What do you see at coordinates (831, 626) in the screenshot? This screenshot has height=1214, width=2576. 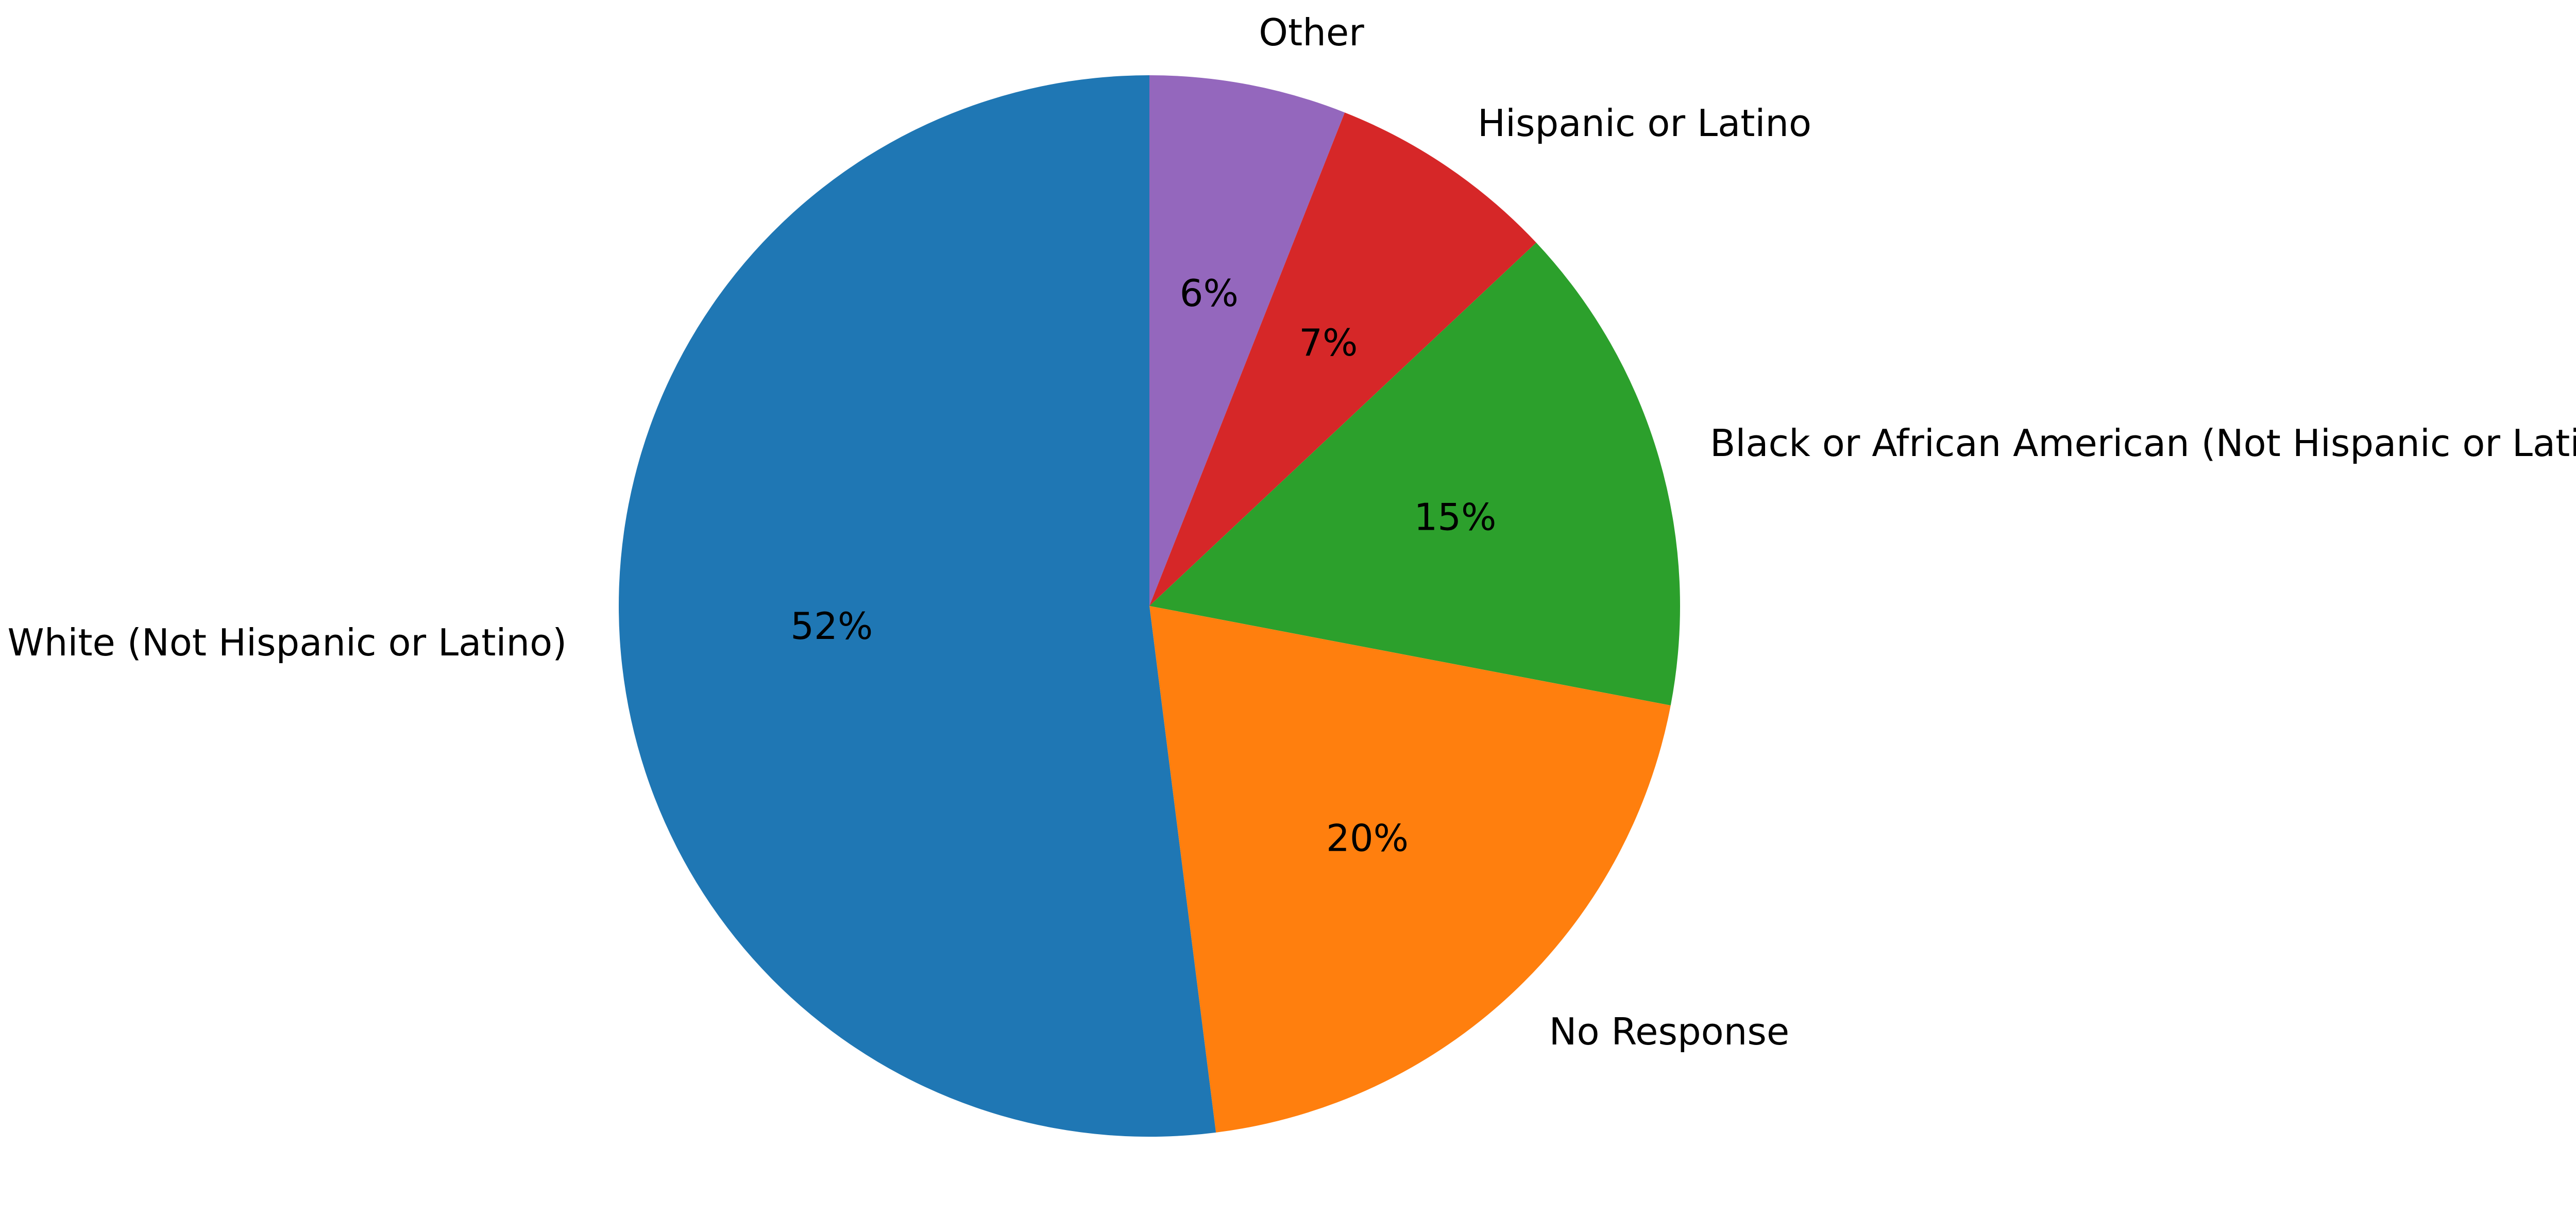 I see `slice-percent-white-not-hispanic-or-latino: 52%` at bounding box center [831, 626].